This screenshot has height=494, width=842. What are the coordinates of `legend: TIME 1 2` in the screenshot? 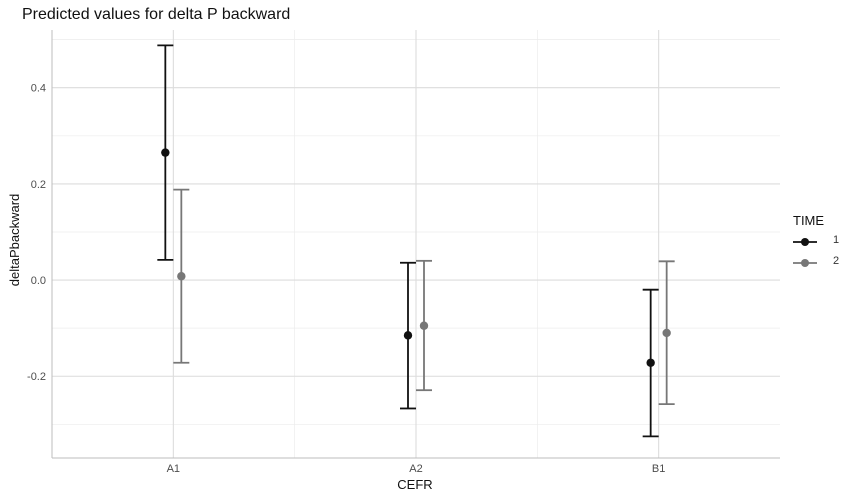 It's located at (816, 244).